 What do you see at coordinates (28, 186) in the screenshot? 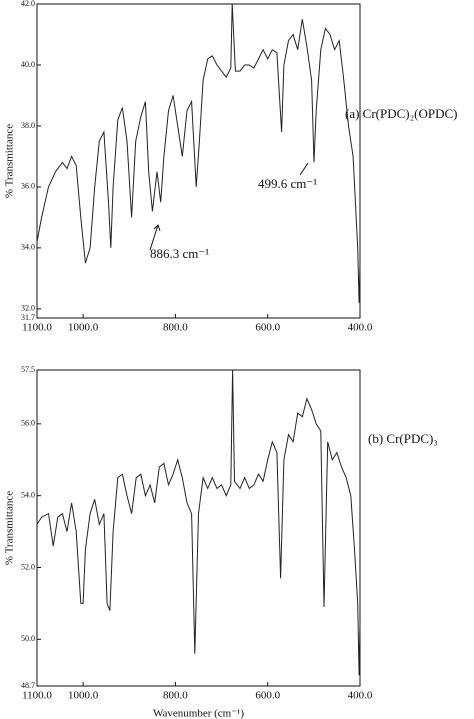
I see `y-tick-label: 36.0` at bounding box center [28, 186].